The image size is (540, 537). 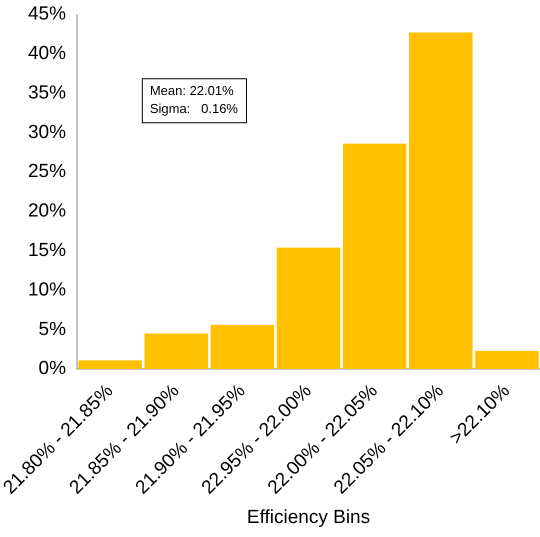 I want to click on y-tick-label: 10%, so click(x=47, y=289).